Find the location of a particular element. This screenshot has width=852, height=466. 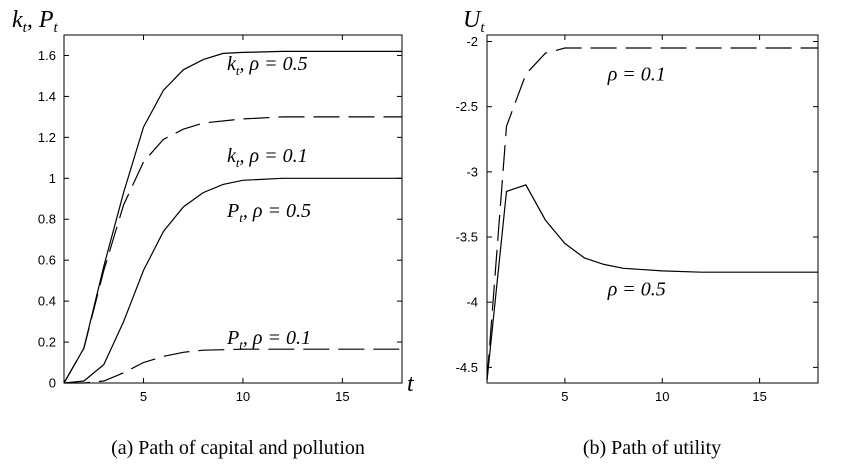

y-axis-label: Ut​ is located at coordinates (474, 21).